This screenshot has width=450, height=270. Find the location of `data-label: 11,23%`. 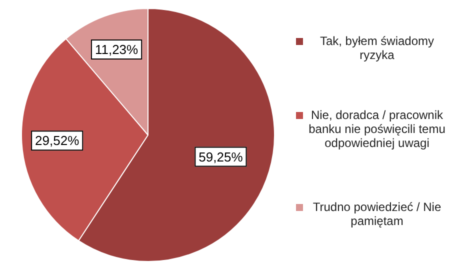

data-label: 11,23% is located at coordinates (116, 50).